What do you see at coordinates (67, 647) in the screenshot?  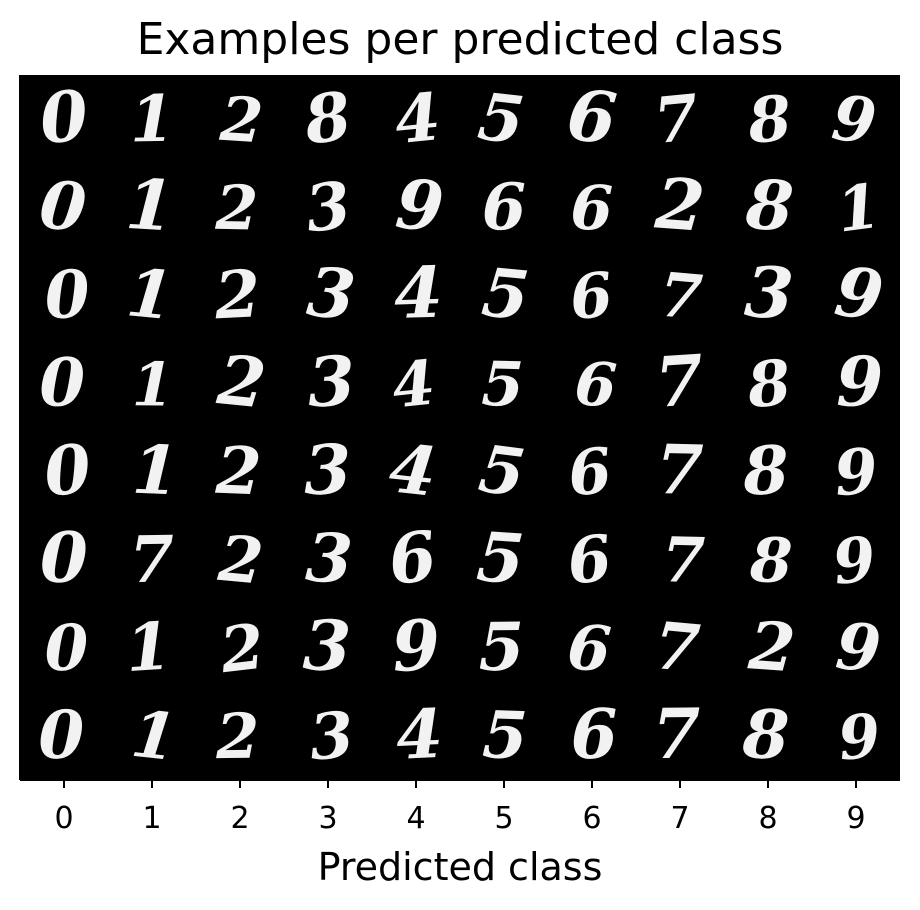 I see `digit-example-r6-c0: 0` at bounding box center [67, 647].